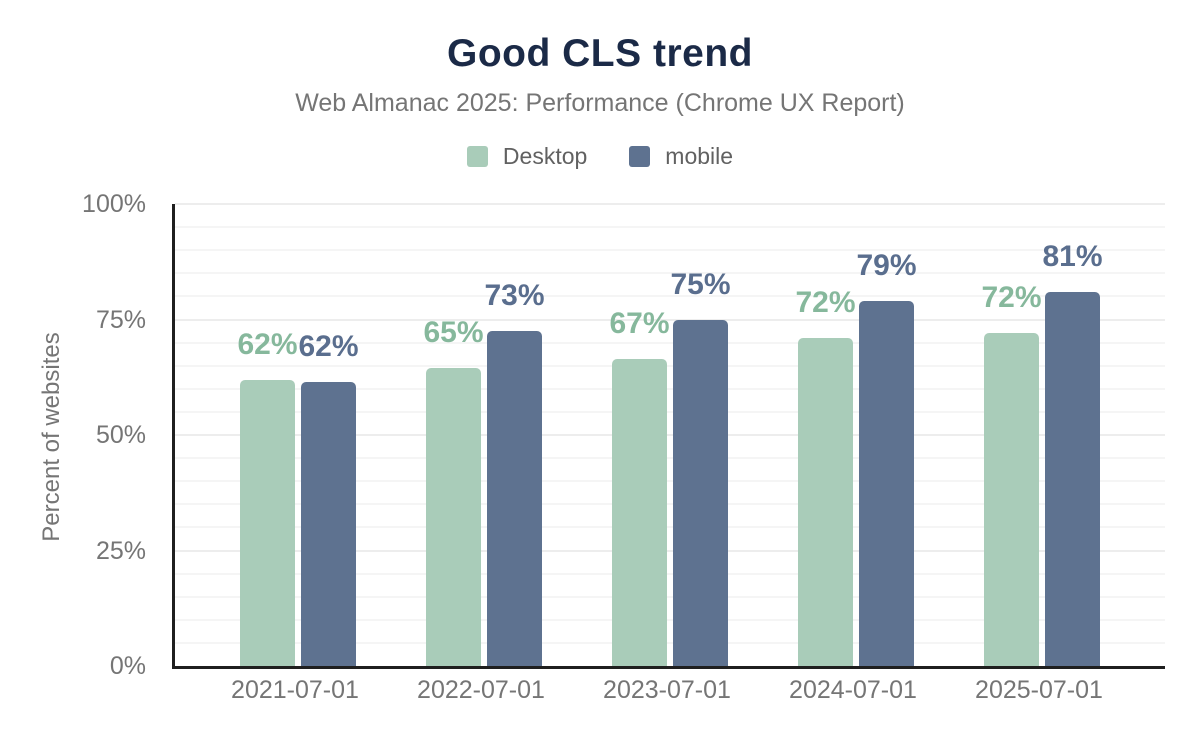 This screenshot has height=742, width=1200. What do you see at coordinates (79, 435) in the screenshot?
I see `y-axis-ticks: 0% 25% 50% 75% 100%` at bounding box center [79, 435].